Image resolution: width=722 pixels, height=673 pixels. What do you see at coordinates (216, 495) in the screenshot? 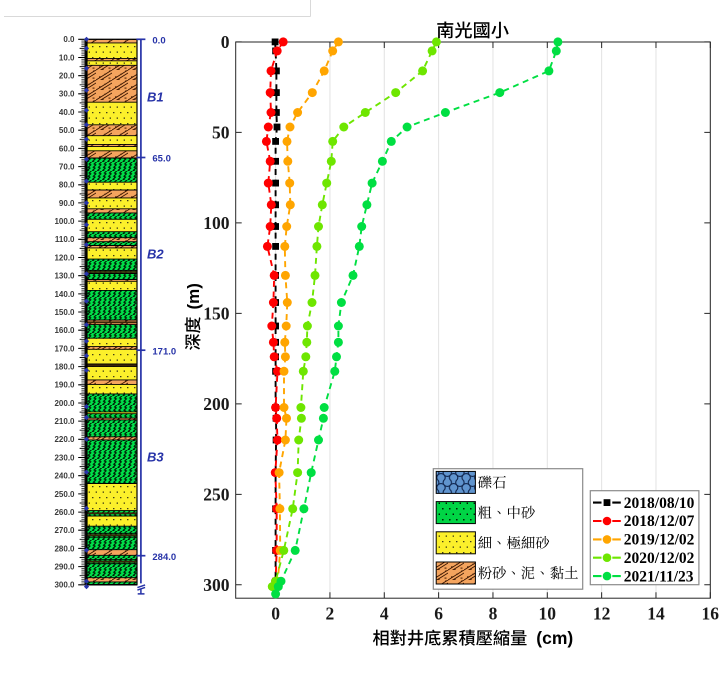
I see `svg-text: 250` at bounding box center [216, 495].